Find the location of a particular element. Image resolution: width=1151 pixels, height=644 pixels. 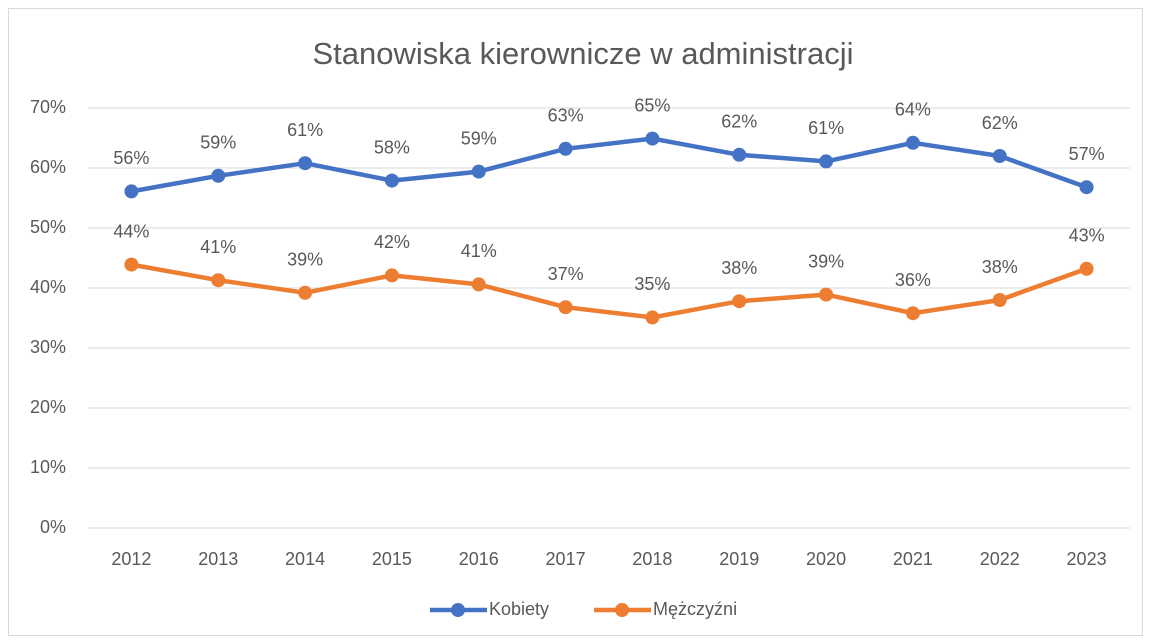

x-tick-label: 2012 is located at coordinates (131, 559).